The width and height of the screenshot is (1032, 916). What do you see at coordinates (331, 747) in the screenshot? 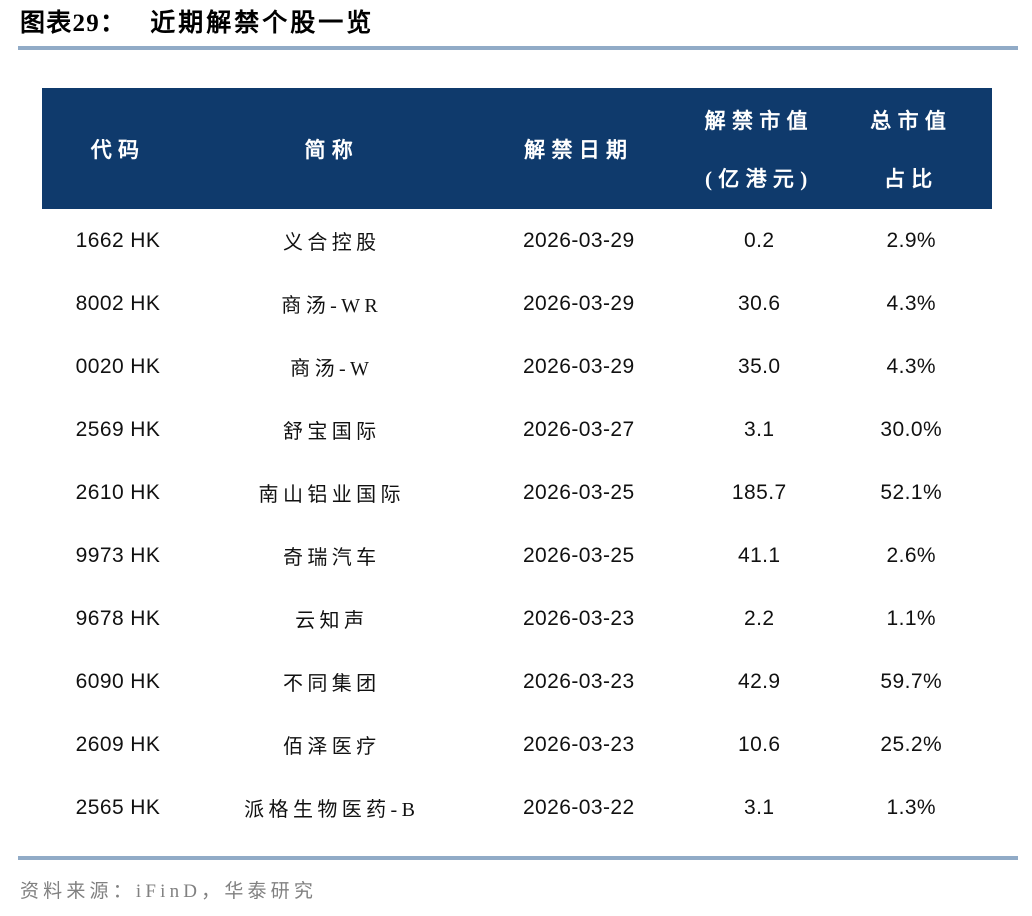
I see `cell-name: 佰泽医疗` at bounding box center [331, 747].